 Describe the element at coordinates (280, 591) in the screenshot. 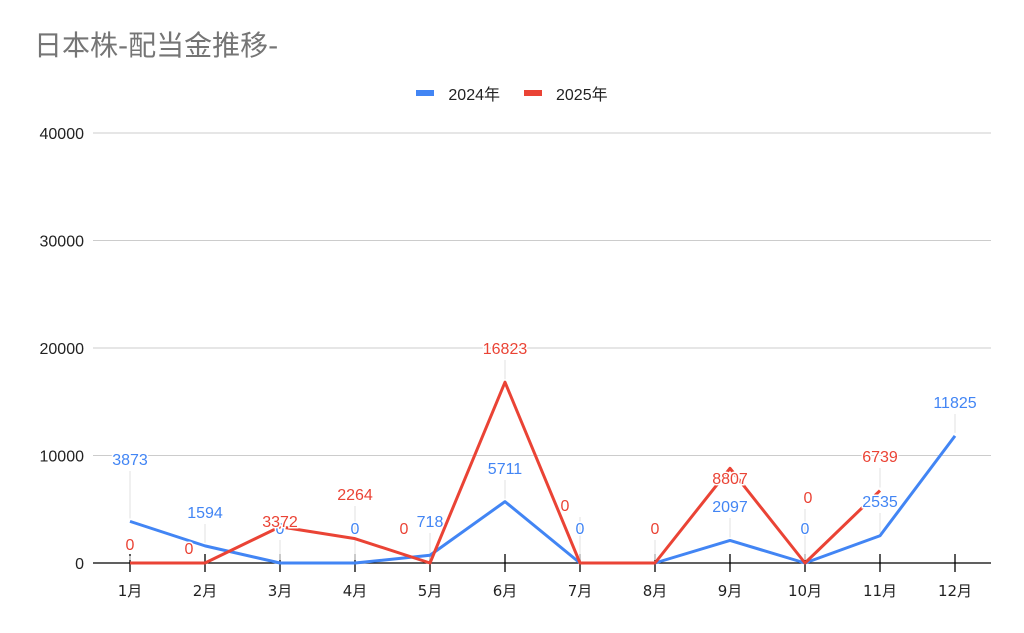

I see `x-tick-label: 3月` at that location.